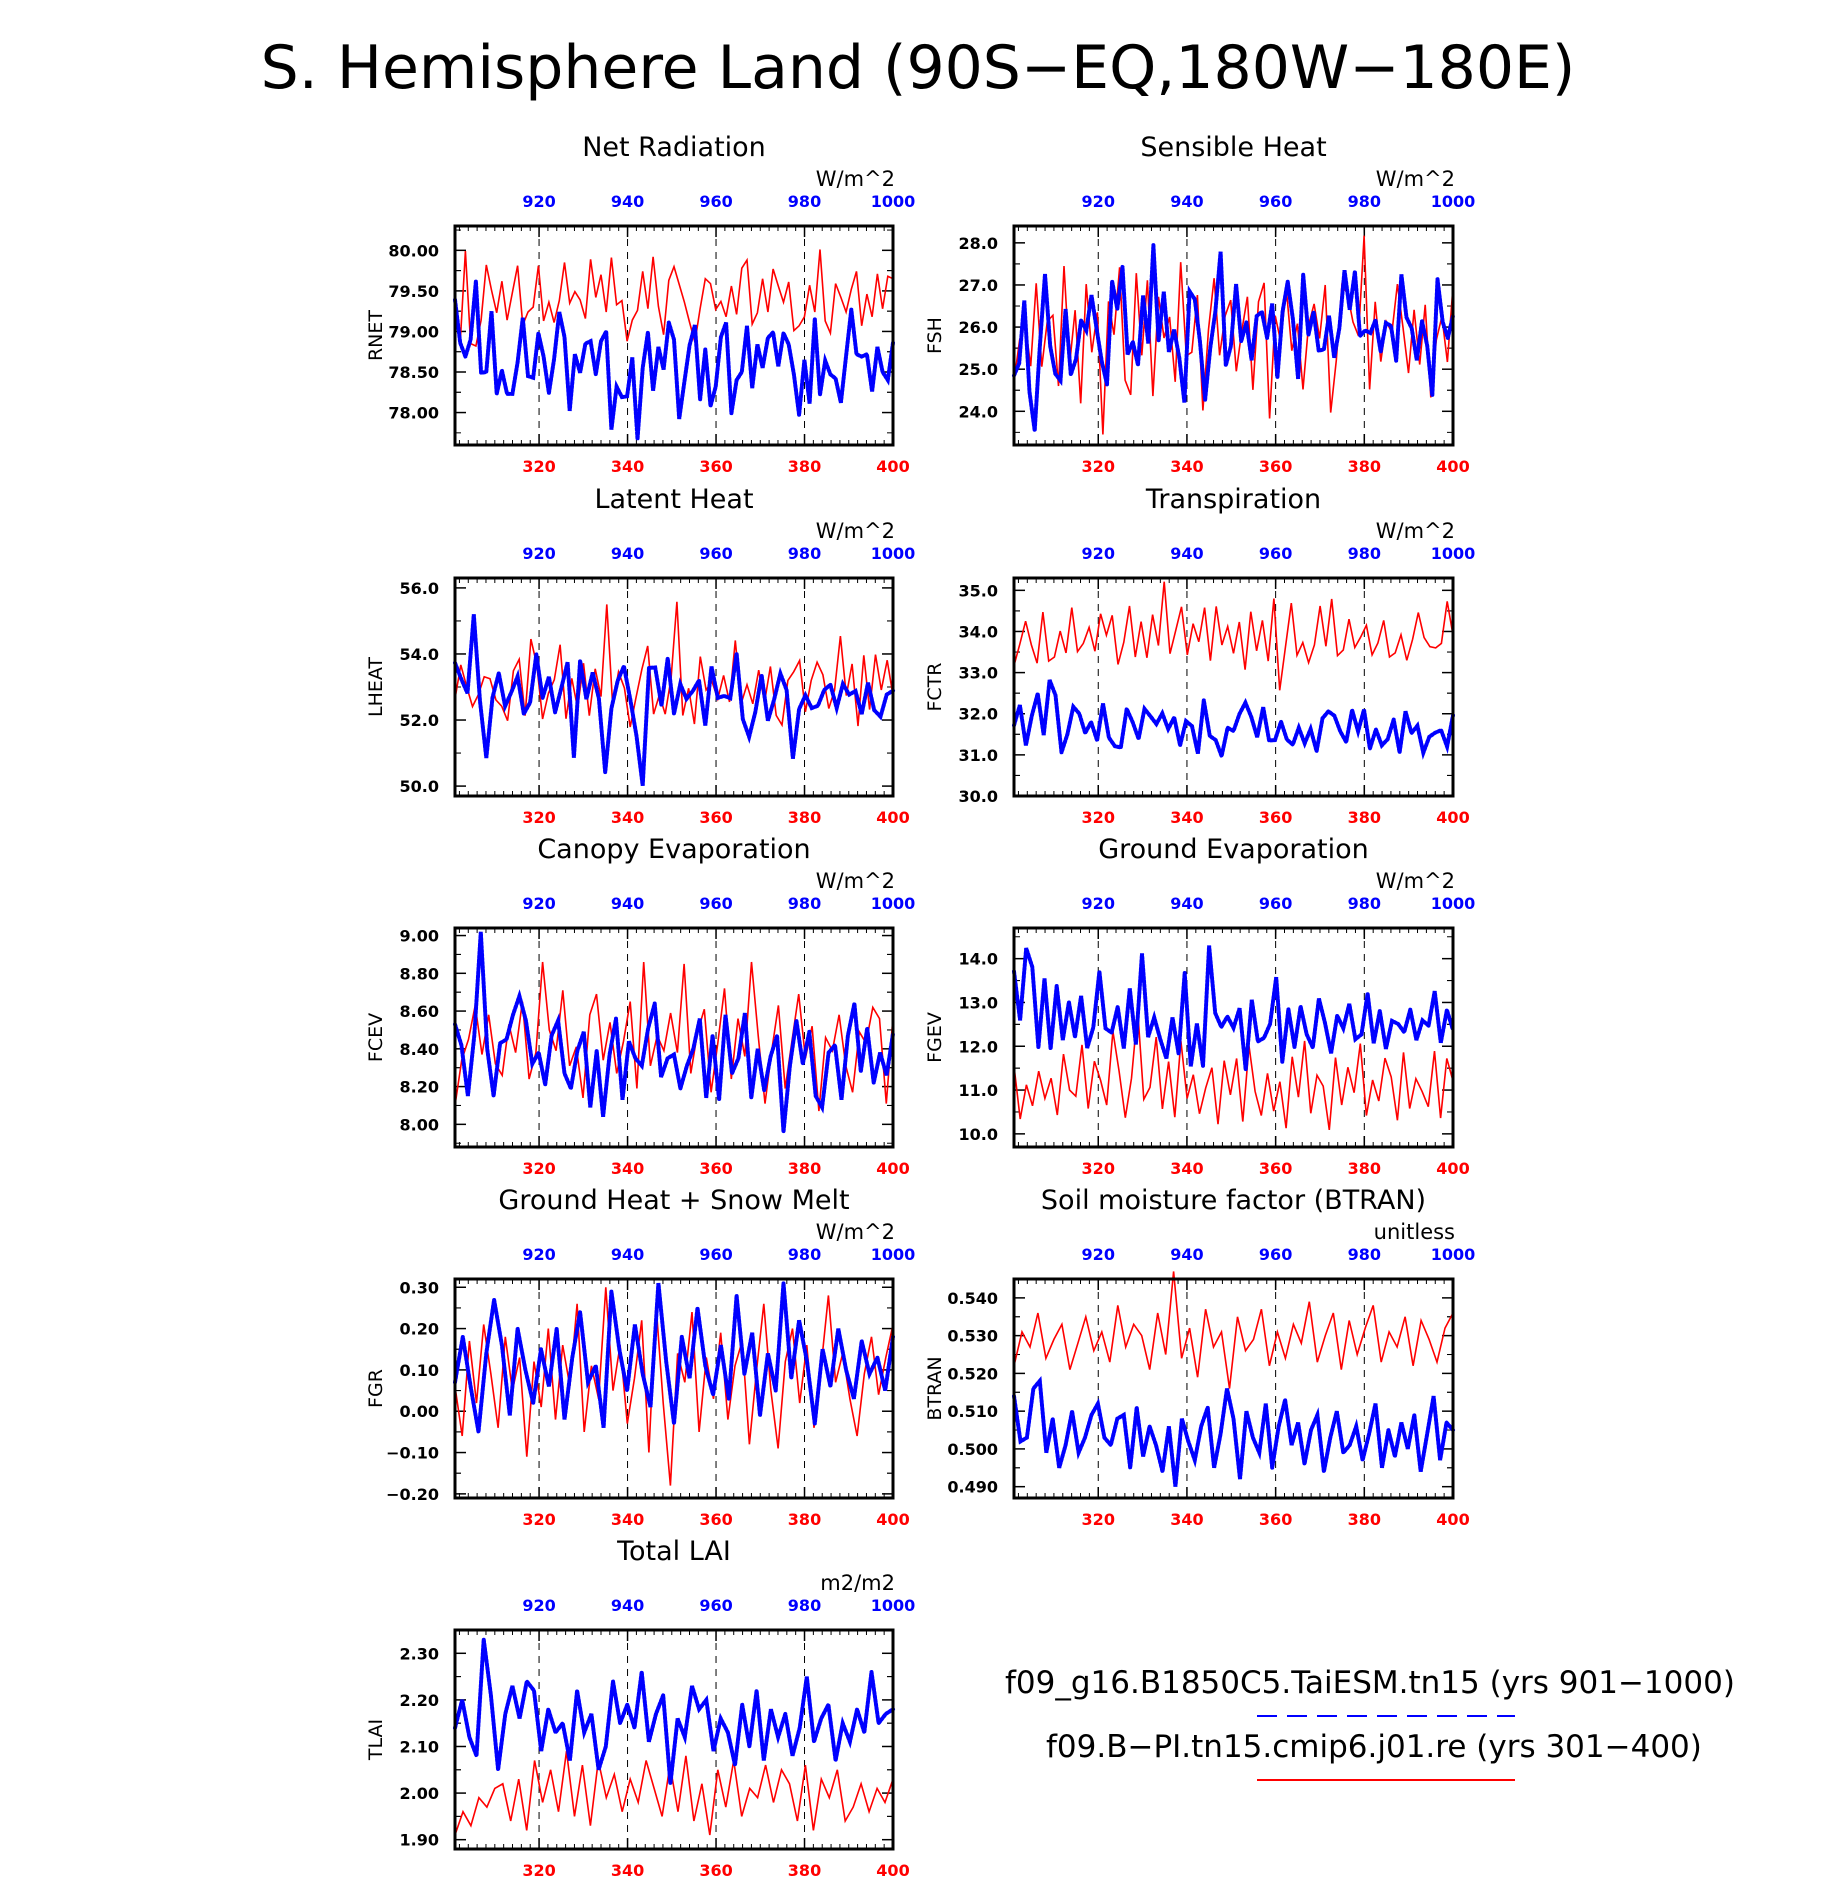 The image size is (1836, 1884). What do you see at coordinates (419, 973) in the screenshot?
I see `y-tick-label: 8.80` at bounding box center [419, 973].